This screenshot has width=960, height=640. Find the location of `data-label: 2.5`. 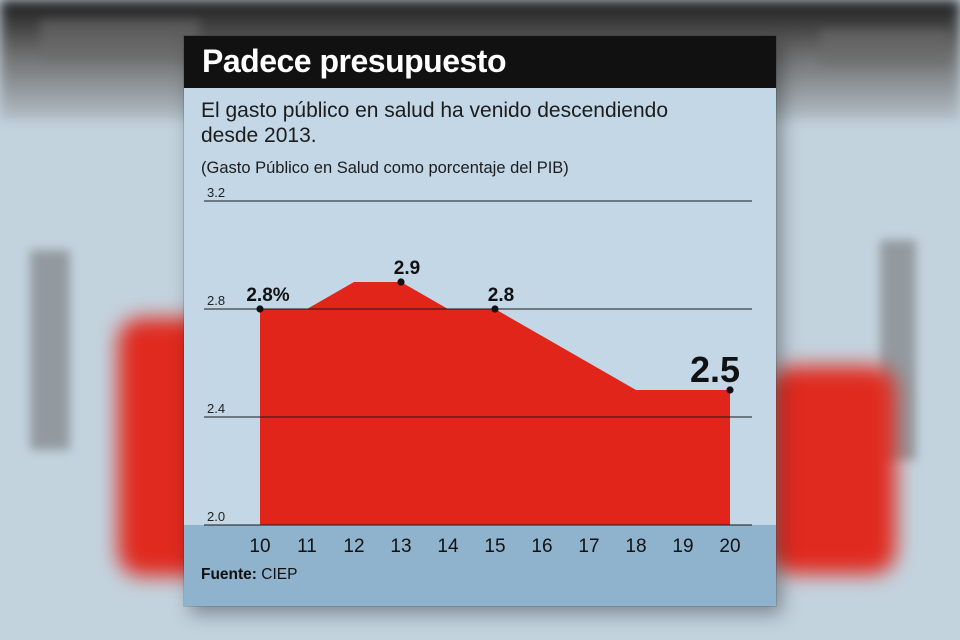

data-label: 2.5 is located at coordinates (715, 369).